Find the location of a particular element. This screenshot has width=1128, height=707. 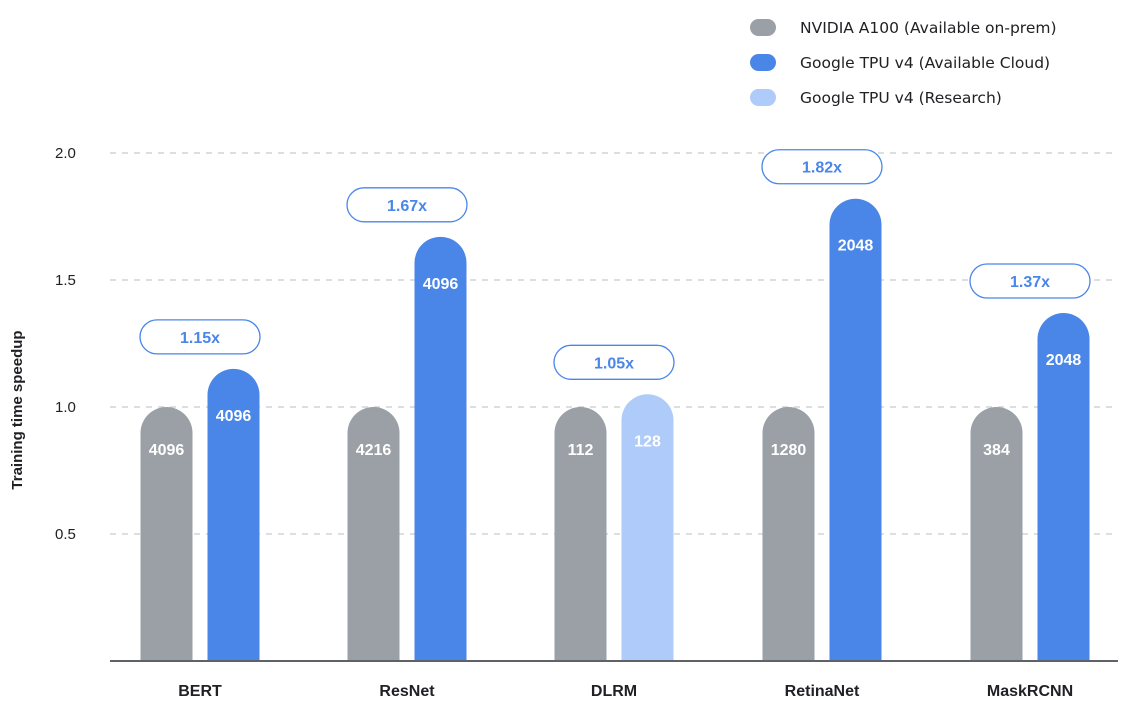

speedup-label: 1.82x is located at coordinates (822, 168).